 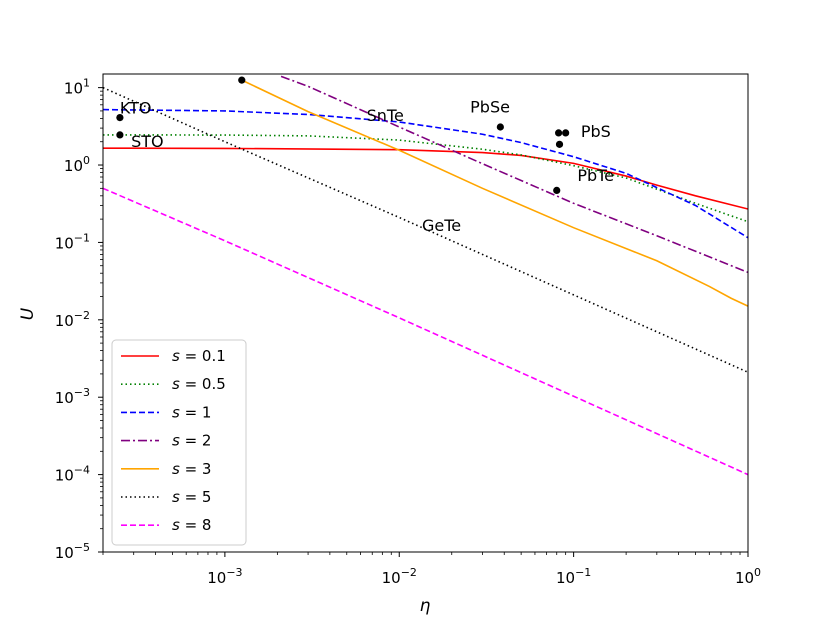 I want to click on annotation-label-0: KTO, so click(x=136, y=108).